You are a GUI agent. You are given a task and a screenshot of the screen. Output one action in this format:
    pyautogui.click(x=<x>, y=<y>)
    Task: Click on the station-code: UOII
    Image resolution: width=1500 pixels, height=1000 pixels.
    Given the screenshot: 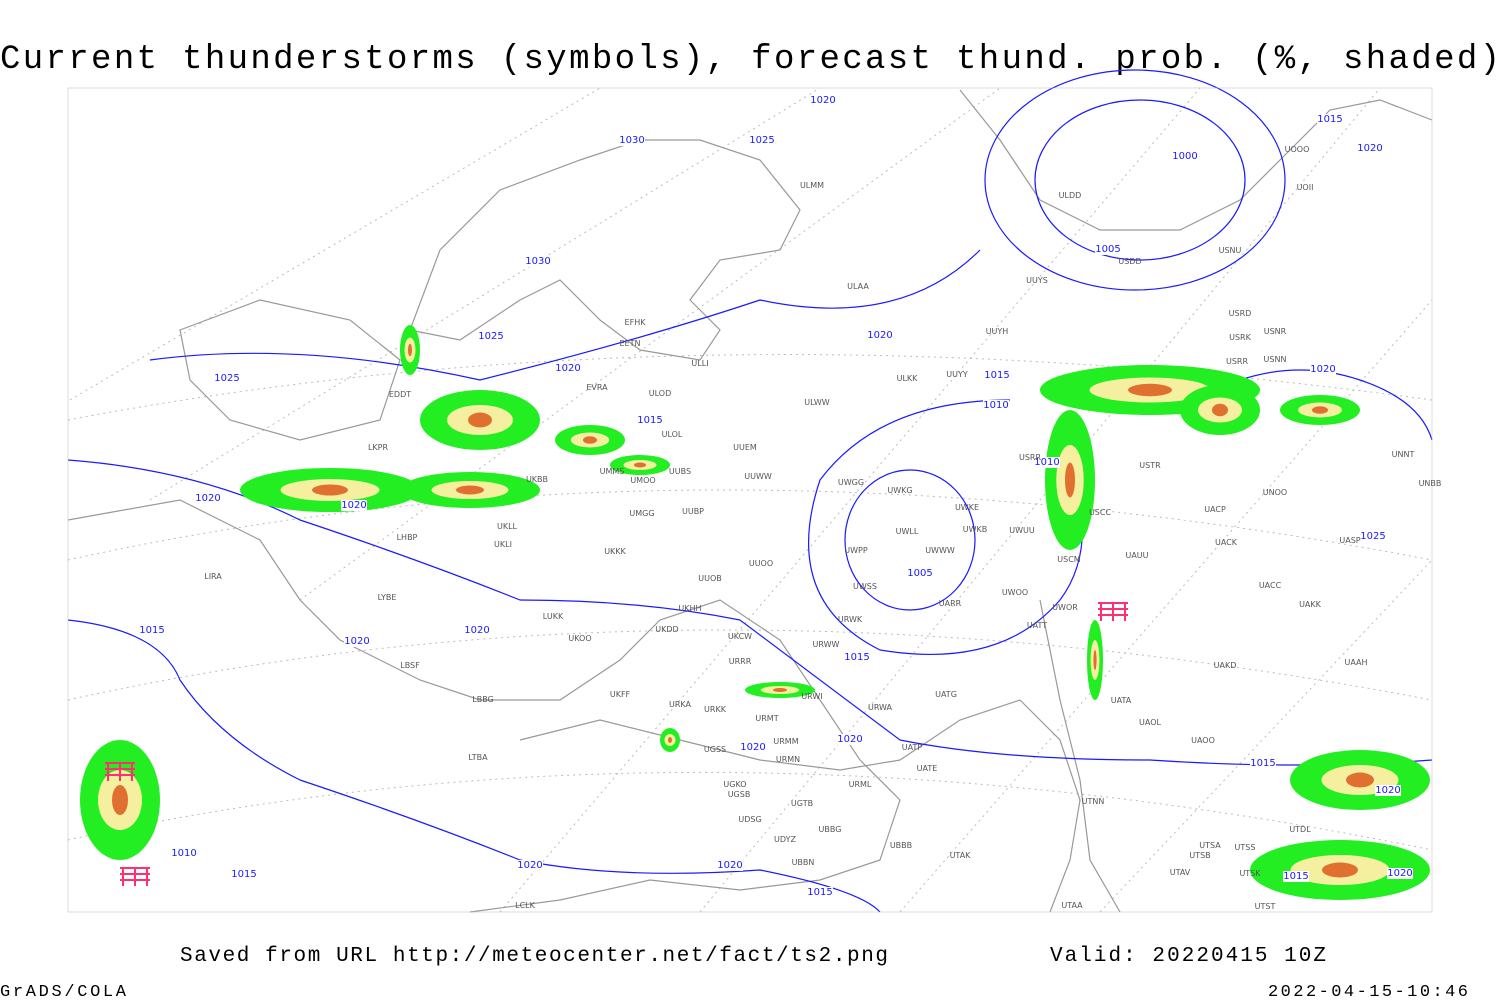 What is the action you would take?
    pyautogui.click(x=1305, y=187)
    